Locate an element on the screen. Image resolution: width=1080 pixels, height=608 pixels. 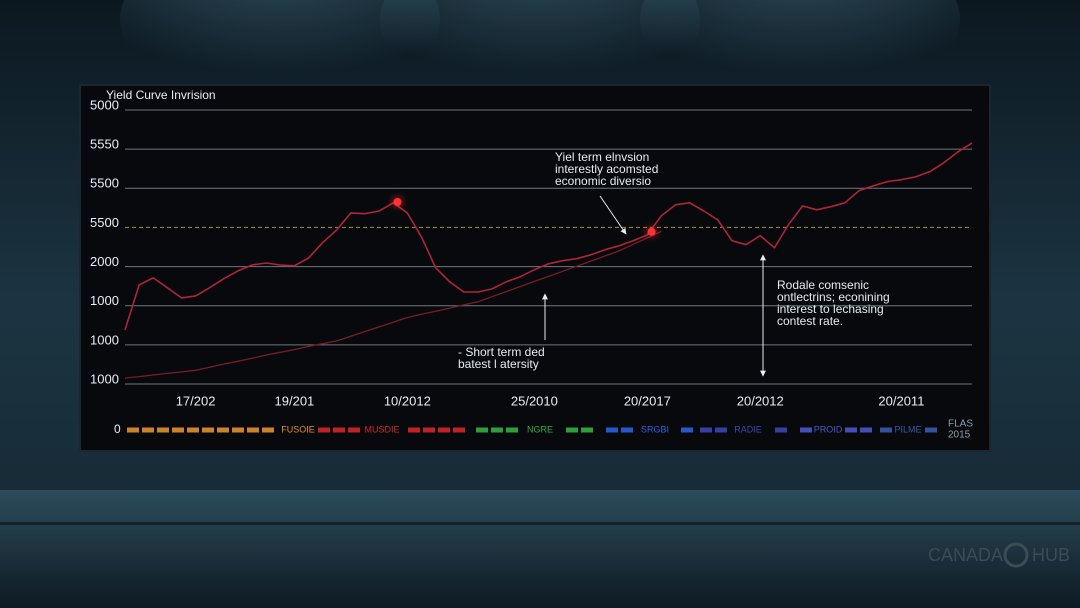
annotation-text: - Short term ded is located at coordinates (501, 352).